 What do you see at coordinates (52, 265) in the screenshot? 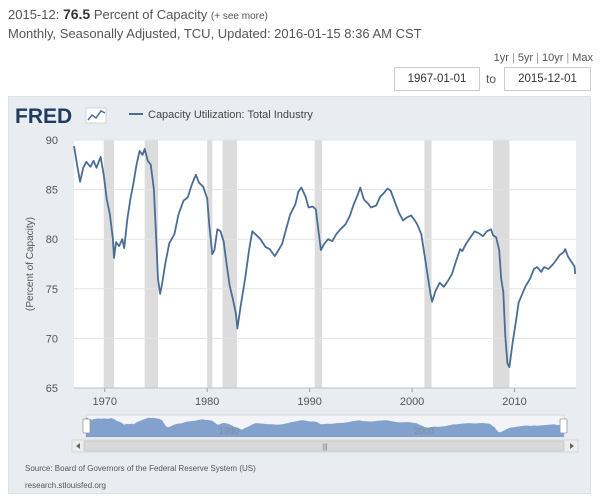
I see `y-axis: 65 70 75 80 85 90` at bounding box center [52, 265].